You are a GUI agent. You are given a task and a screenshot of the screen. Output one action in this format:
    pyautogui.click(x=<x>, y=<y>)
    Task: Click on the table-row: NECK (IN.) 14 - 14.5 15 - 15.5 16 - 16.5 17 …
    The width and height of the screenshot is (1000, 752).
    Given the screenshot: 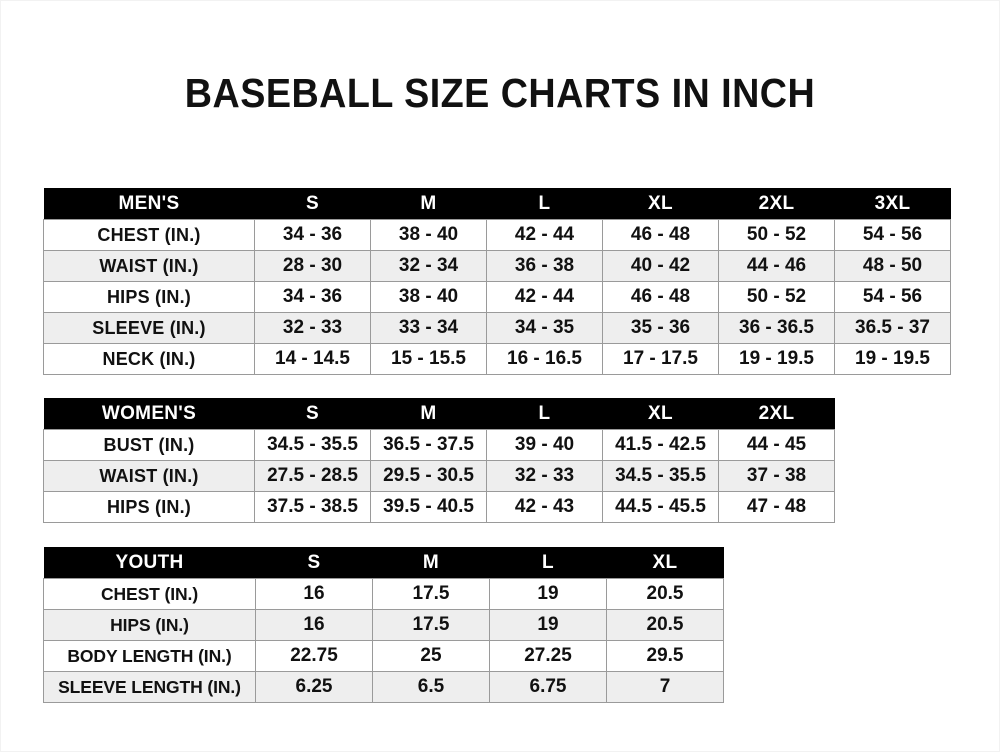 What is the action you would take?
    pyautogui.click(x=497, y=359)
    